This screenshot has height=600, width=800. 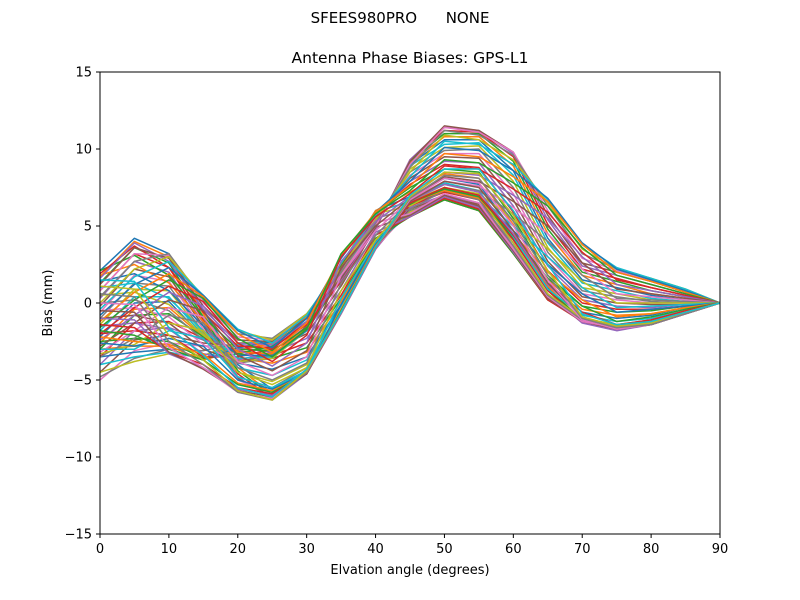 What do you see at coordinates (720, 549) in the screenshot?
I see `x-tick-label: 90` at bounding box center [720, 549].